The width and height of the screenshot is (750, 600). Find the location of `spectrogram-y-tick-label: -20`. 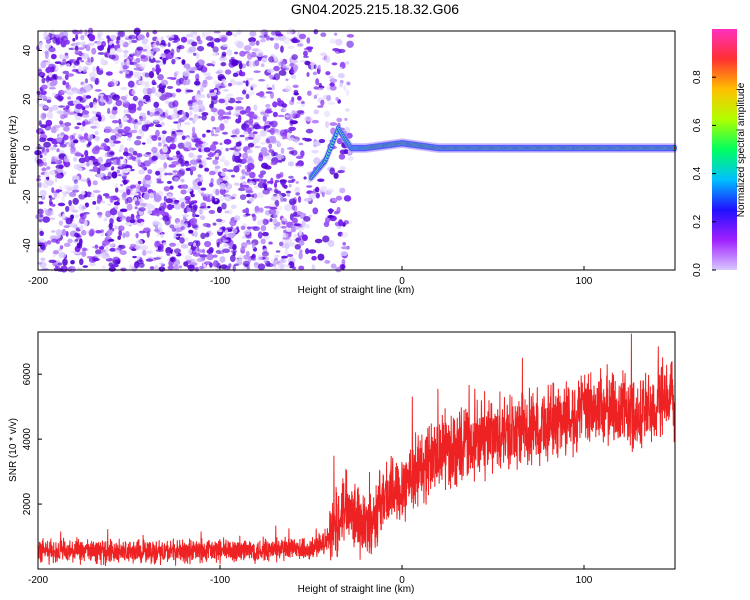

spectrogram-y-tick-label: -20 is located at coordinates (27, 196).